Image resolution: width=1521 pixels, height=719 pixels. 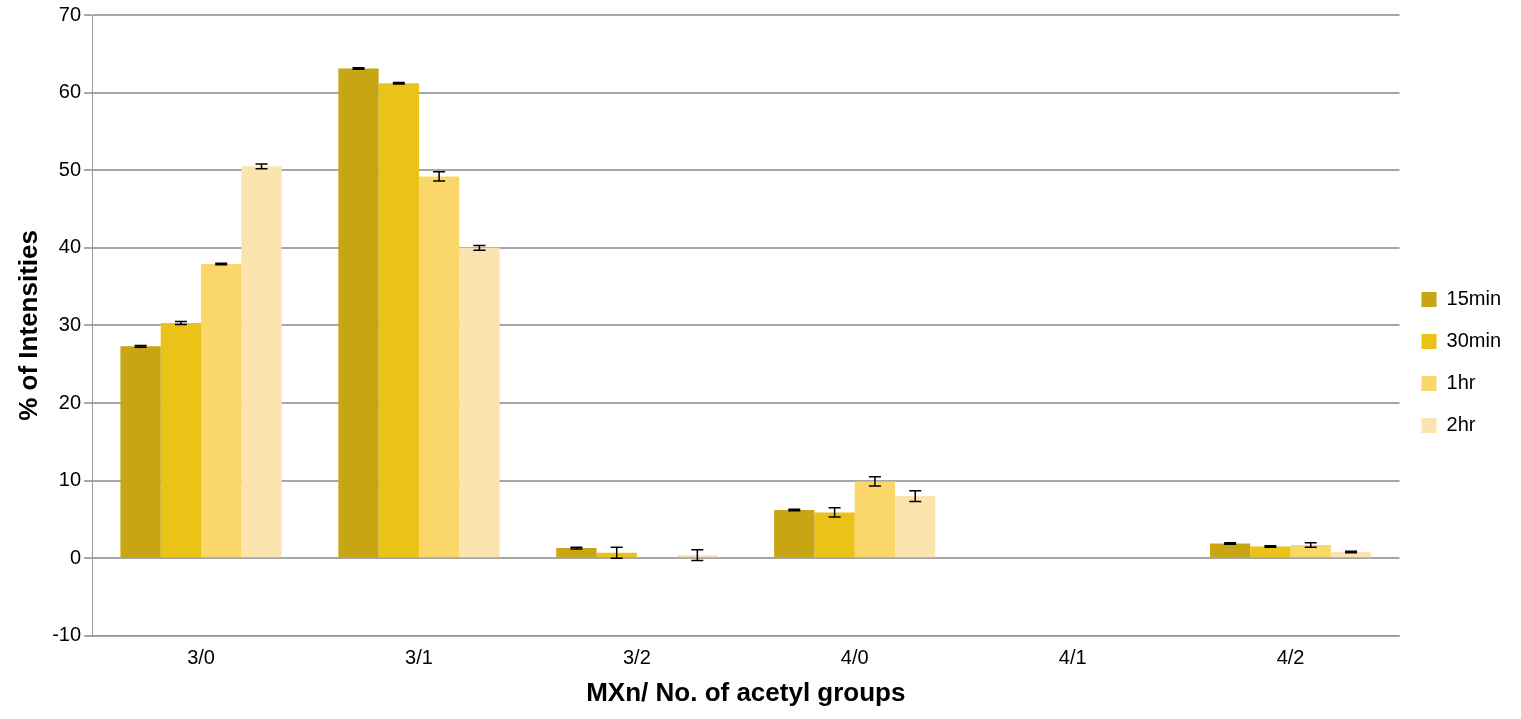 What do you see at coordinates (70, 401) in the screenshot?
I see `y-tick-label: 20` at bounding box center [70, 401].